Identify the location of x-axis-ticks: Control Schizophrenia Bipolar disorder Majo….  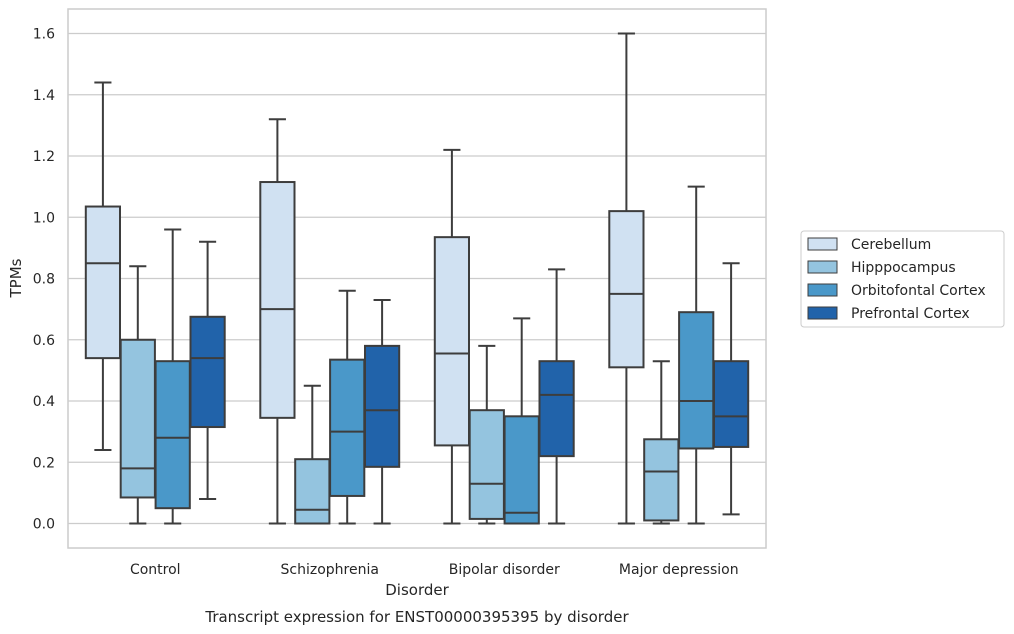
(434, 570).